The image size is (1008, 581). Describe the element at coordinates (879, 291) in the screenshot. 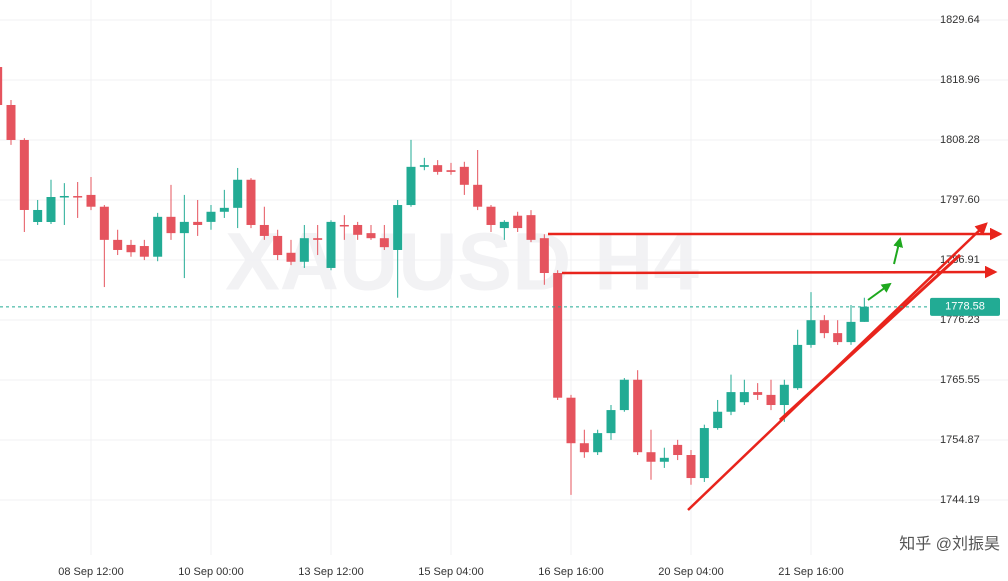

I see `arrow` at that location.